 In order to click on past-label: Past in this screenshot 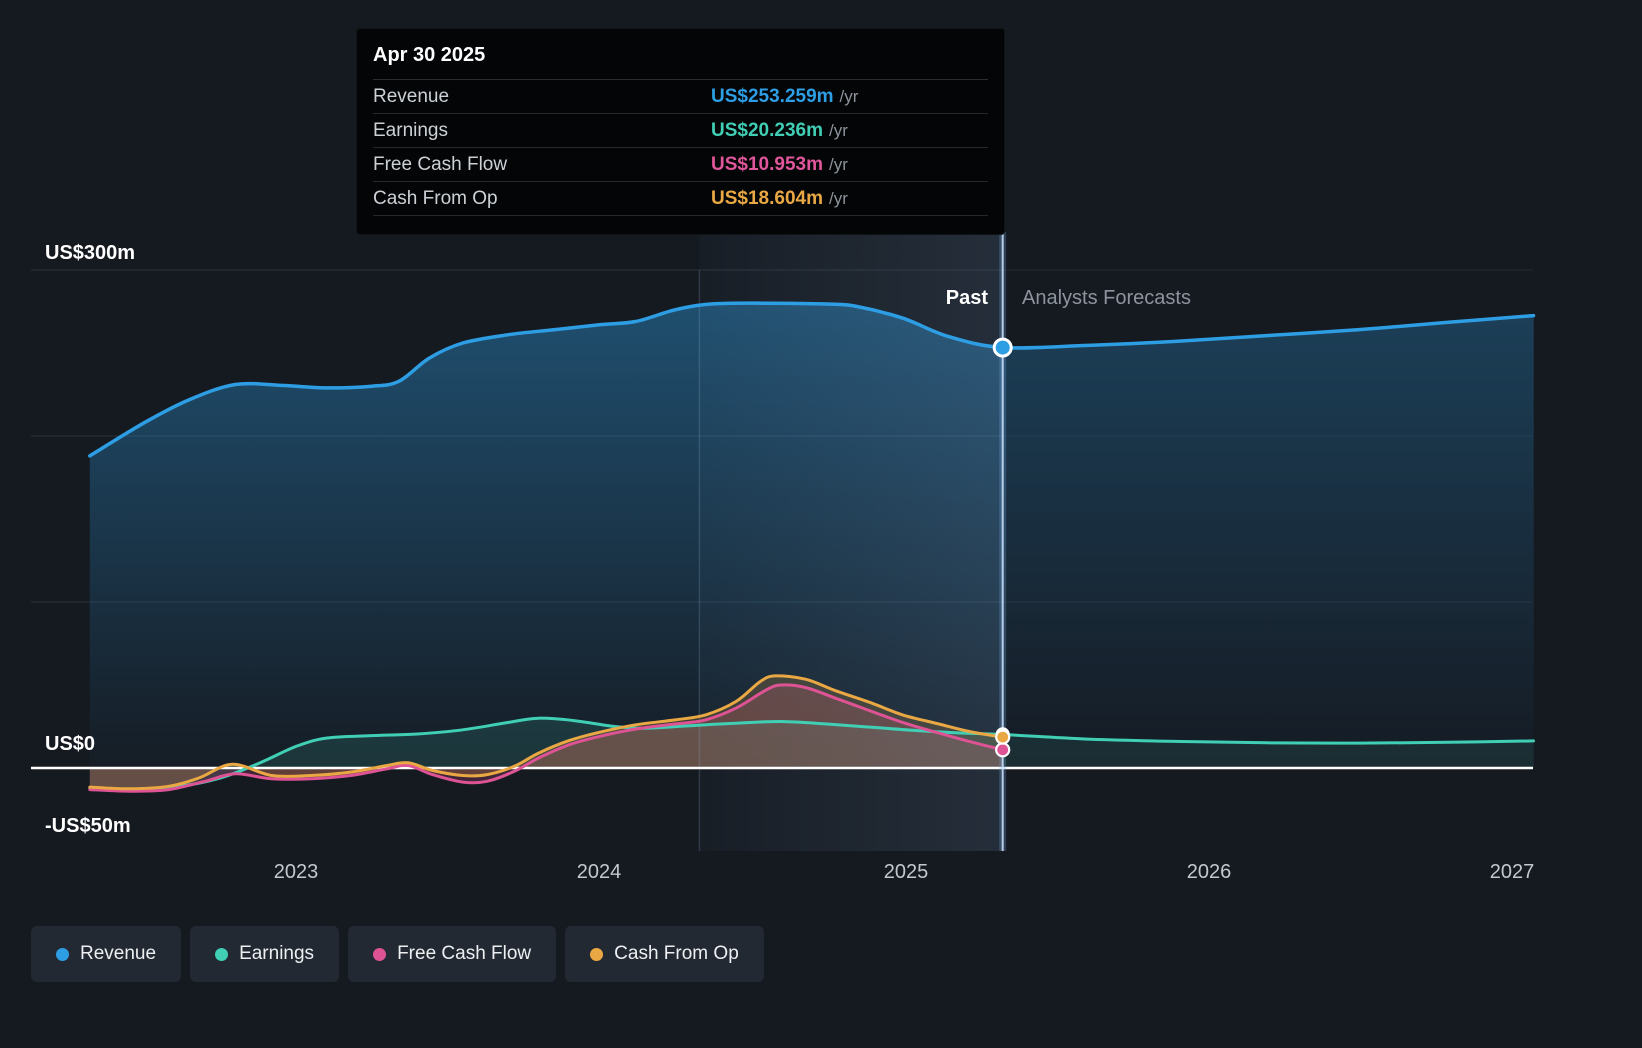, I will do `click(966, 298)`.